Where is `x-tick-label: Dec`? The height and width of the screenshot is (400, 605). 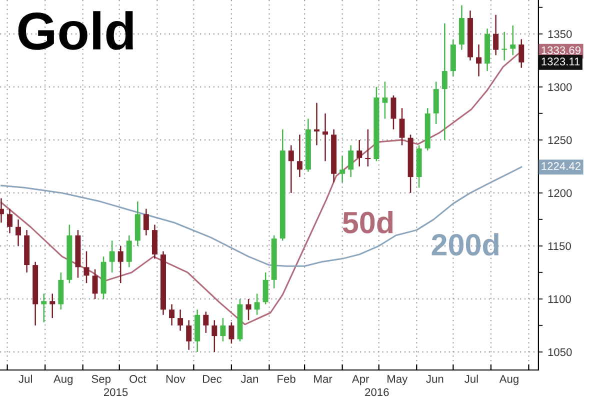
x-tick-label: Dec is located at coordinates (212, 379).